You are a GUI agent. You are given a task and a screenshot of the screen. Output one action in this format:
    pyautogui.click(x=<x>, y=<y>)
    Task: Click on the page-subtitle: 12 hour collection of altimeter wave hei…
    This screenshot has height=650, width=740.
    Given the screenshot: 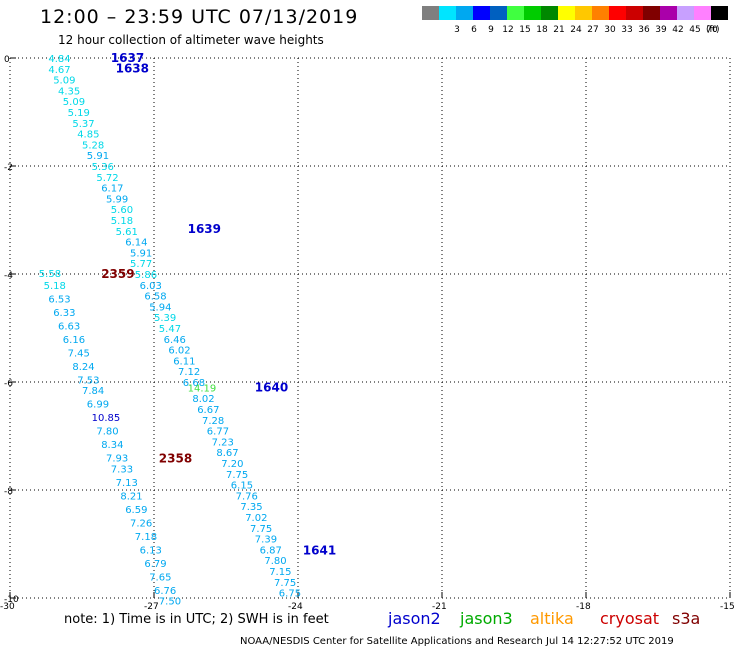 What is the action you would take?
    pyautogui.click(x=191, y=40)
    